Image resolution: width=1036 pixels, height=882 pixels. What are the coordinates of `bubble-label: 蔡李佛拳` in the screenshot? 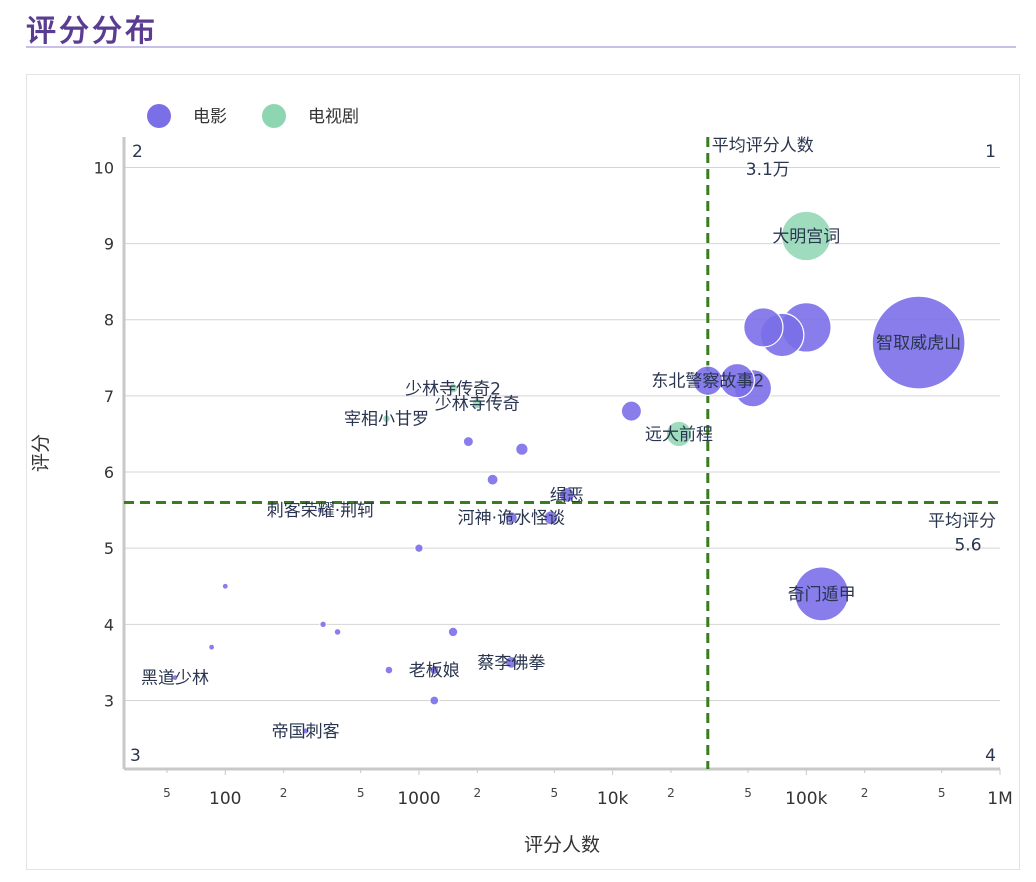 It's located at (511, 663).